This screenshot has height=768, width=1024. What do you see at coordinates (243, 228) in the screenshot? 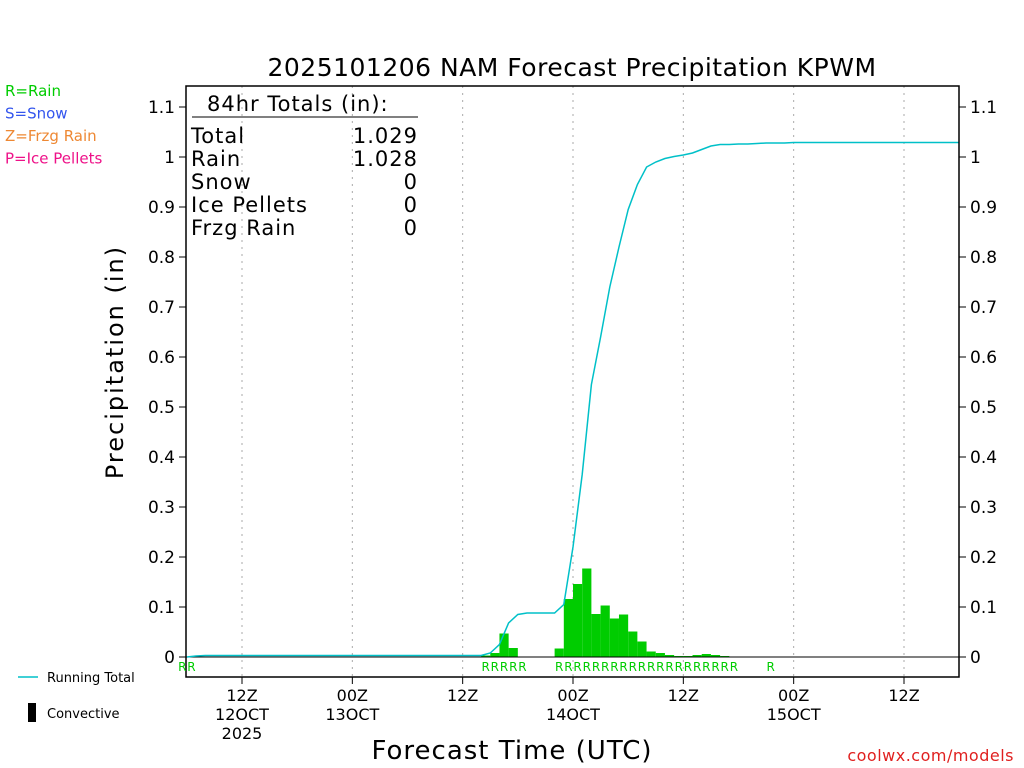
I see `totals-row-label: Frzg Rain` at bounding box center [243, 228].